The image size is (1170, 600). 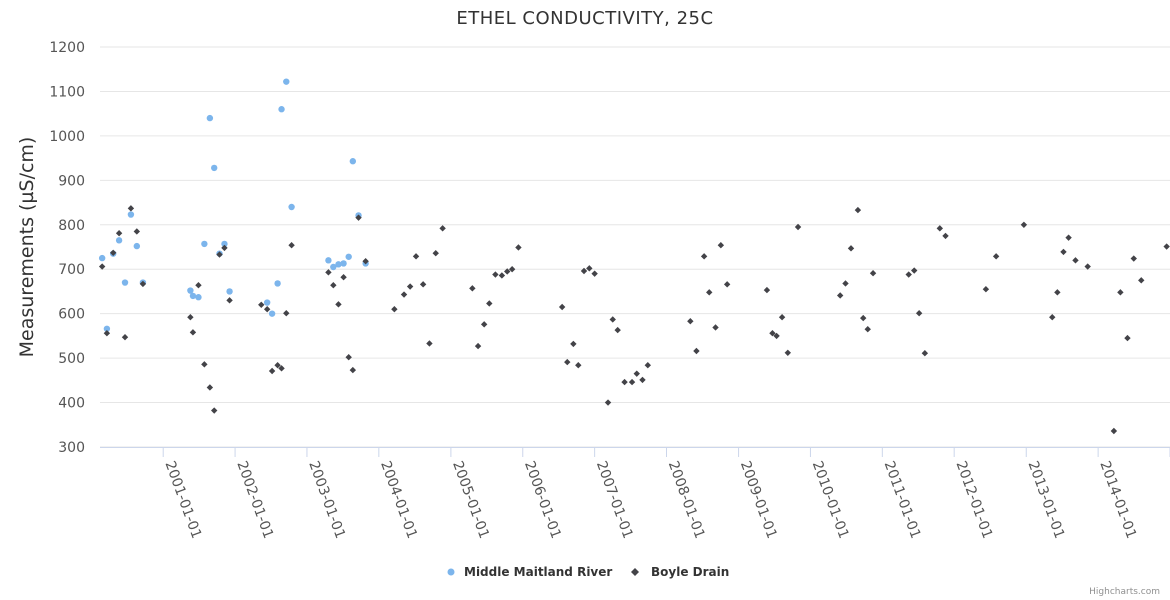 I want to click on legend-item-middle-maitland: Middle Maitland River, so click(x=530, y=572).